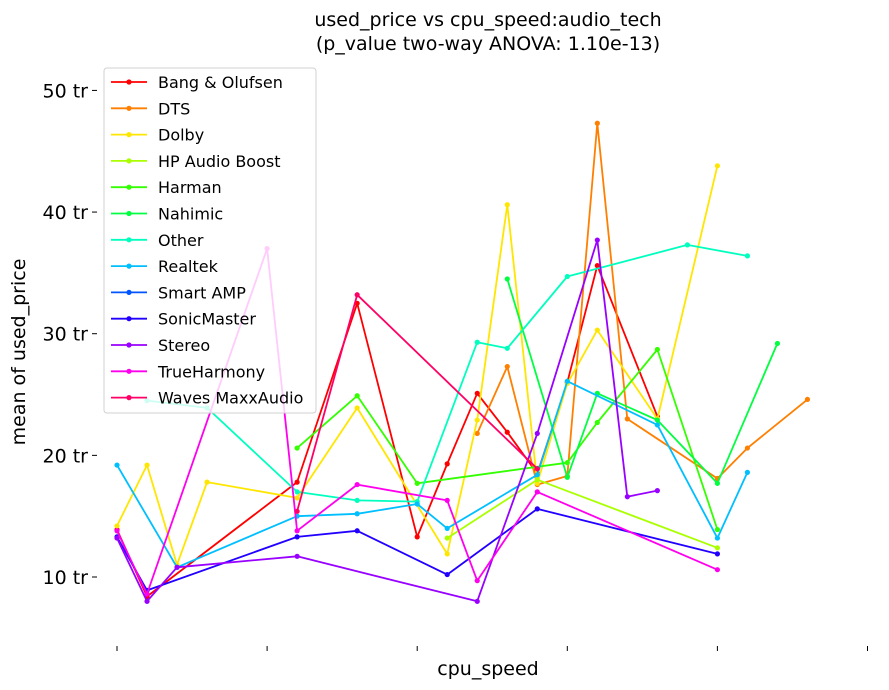 This screenshot has height=690, width=889. What do you see at coordinates (188, 266) in the screenshot?
I see `legend-label: Realtek` at bounding box center [188, 266].